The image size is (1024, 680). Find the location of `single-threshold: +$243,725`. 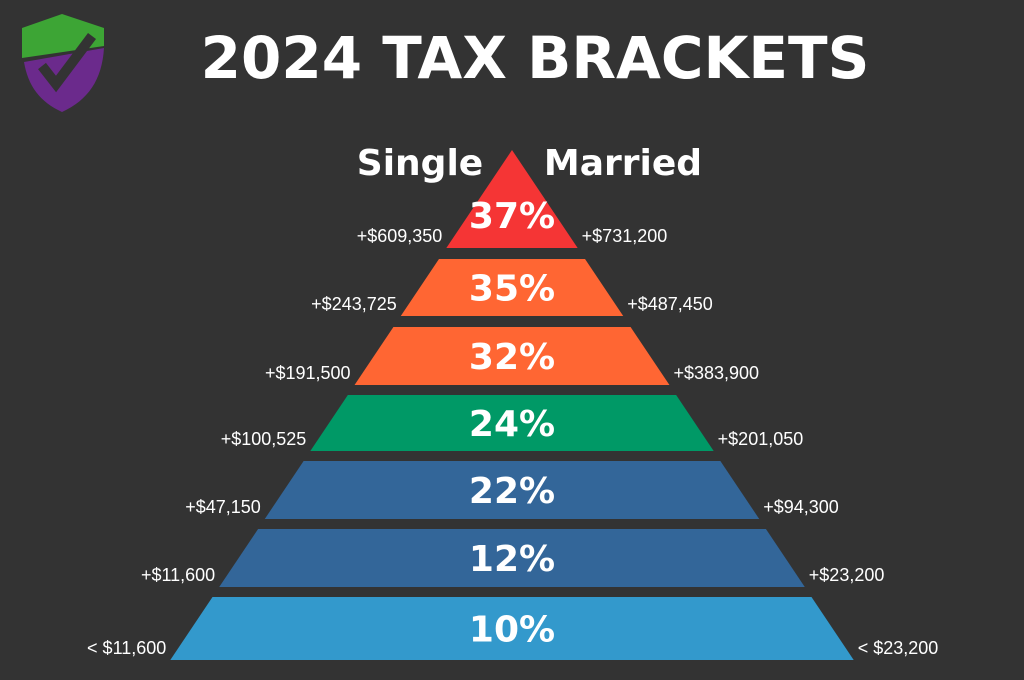

single-threshold: +$243,725 is located at coordinates (354, 304).